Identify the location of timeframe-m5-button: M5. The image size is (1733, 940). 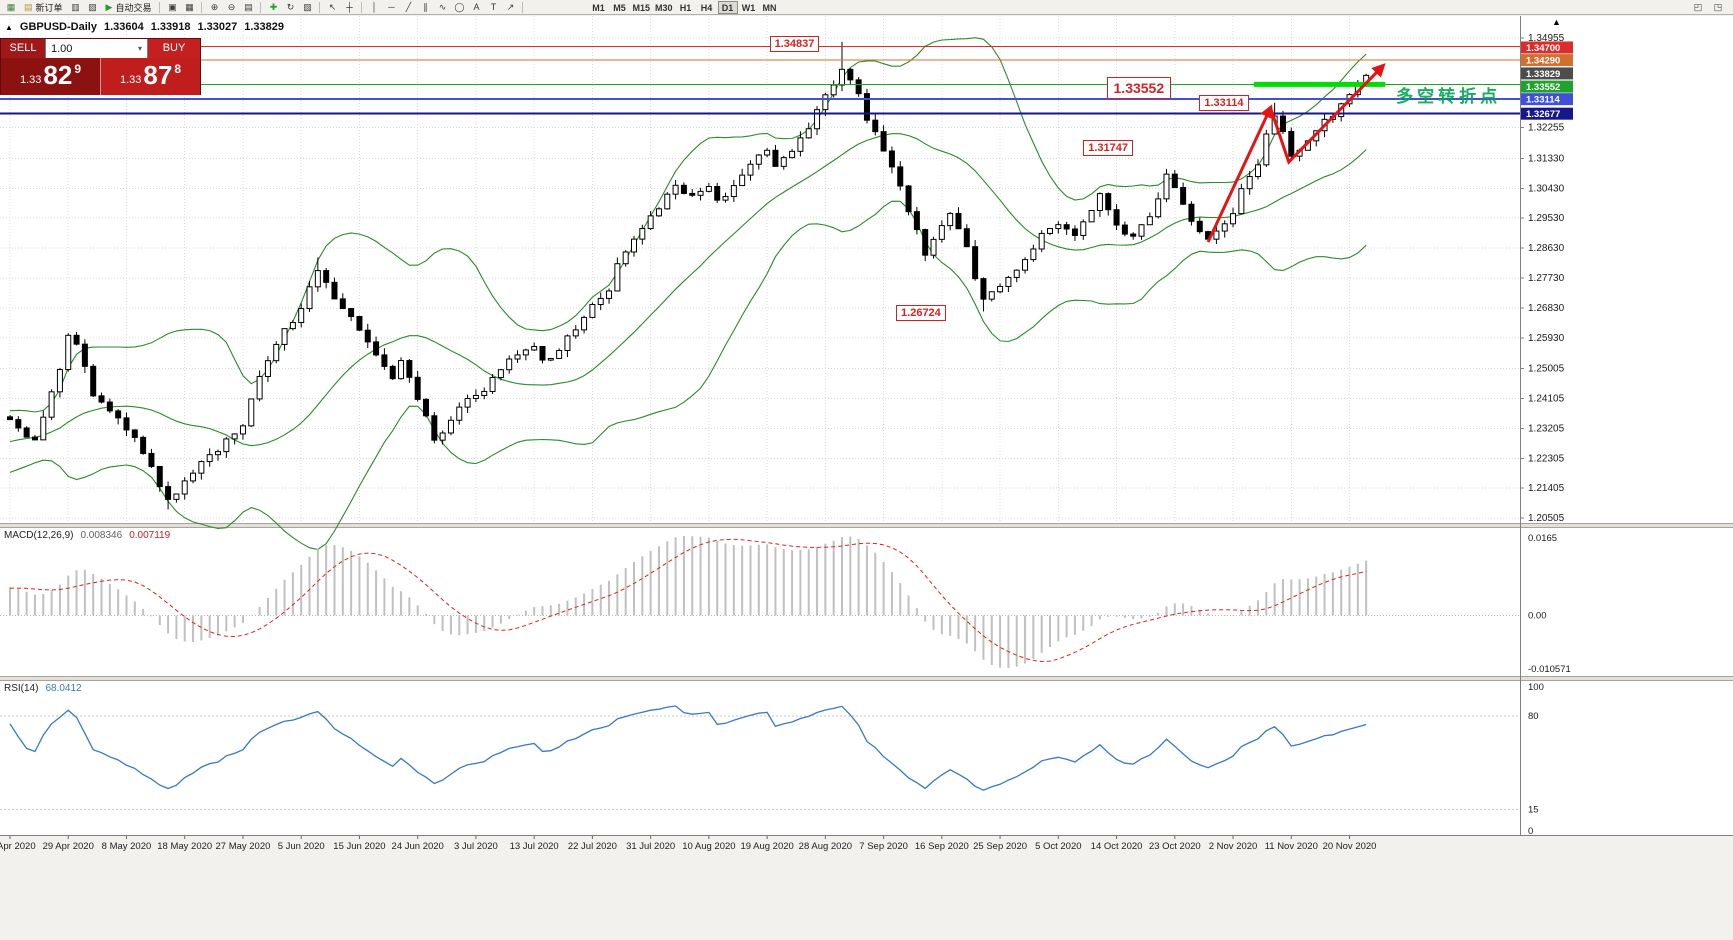
(619, 7).